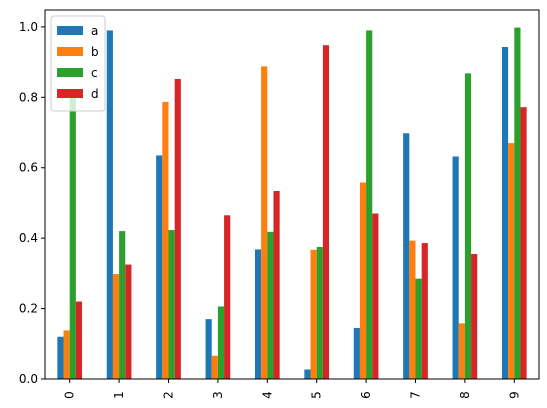  I want to click on y-tick-label: 0.6, so click(28, 168).